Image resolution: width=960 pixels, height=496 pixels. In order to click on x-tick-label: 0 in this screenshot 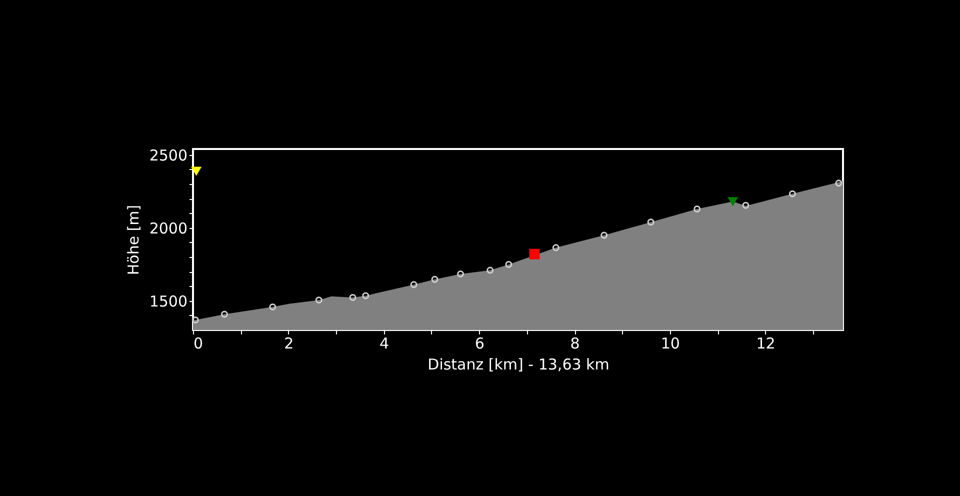, I will do `click(199, 343)`.